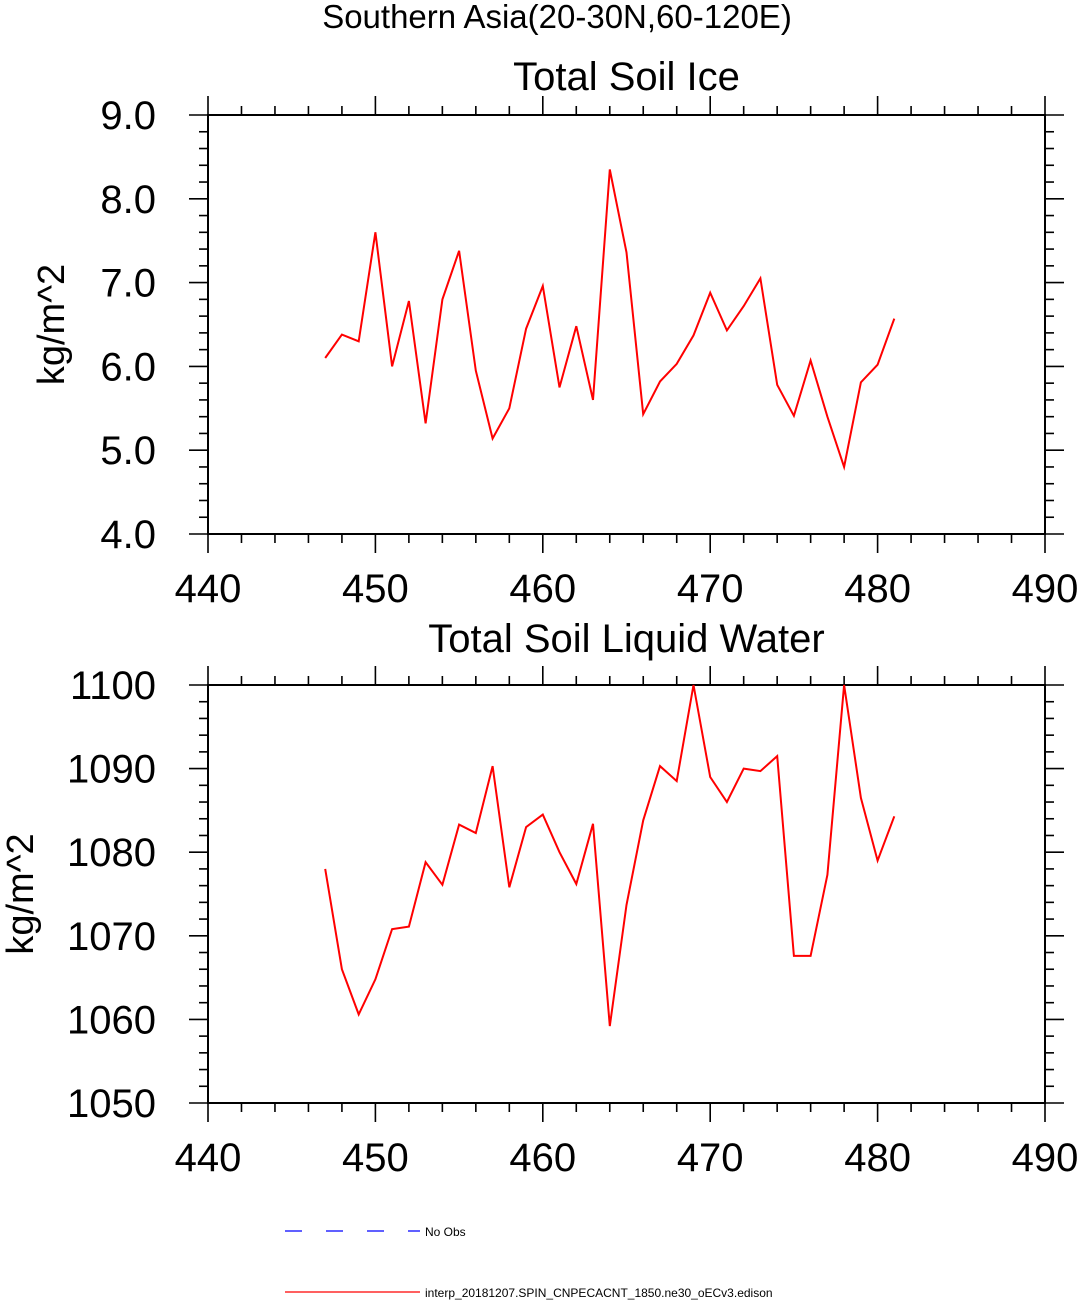 This screenshot has width=1079, height=1300. I want to click on y-tick-label: 1090, so click(111, 770).